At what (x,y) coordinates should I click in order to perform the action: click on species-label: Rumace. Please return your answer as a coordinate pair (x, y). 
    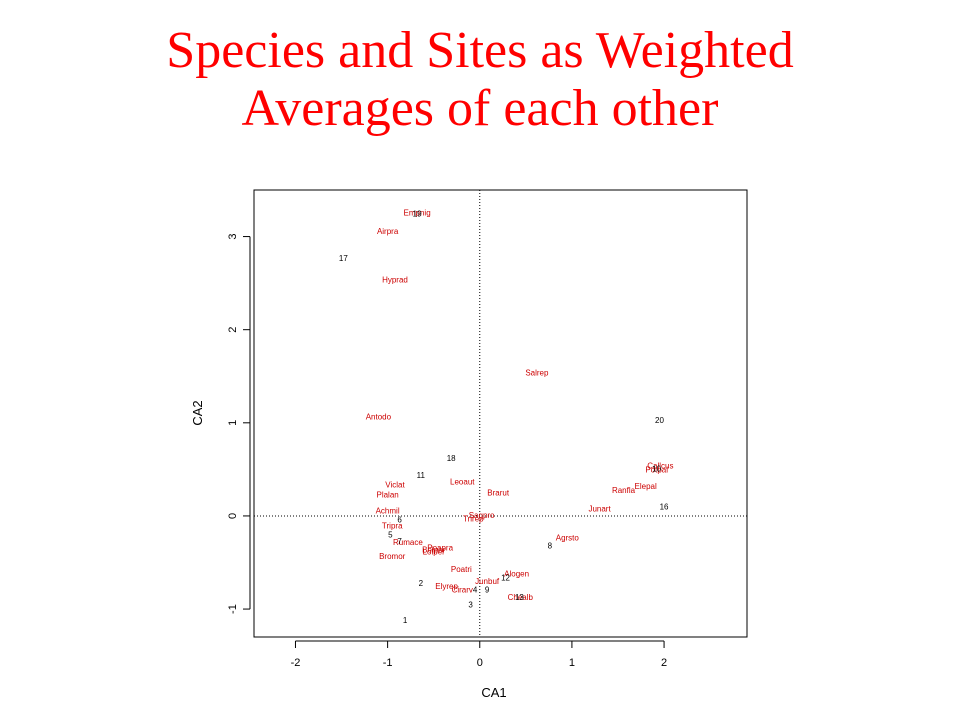
    Looking at the image, I should click on (408, 542).